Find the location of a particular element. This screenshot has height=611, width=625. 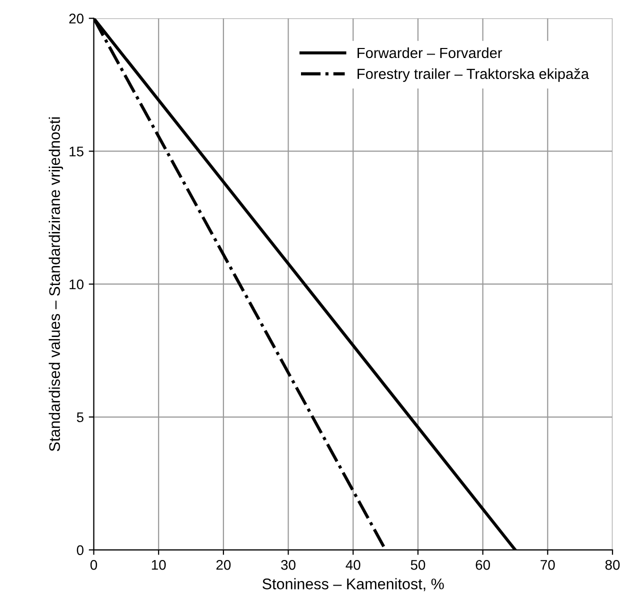

x-tick-label: 30 is located at coordinates (288, 565).